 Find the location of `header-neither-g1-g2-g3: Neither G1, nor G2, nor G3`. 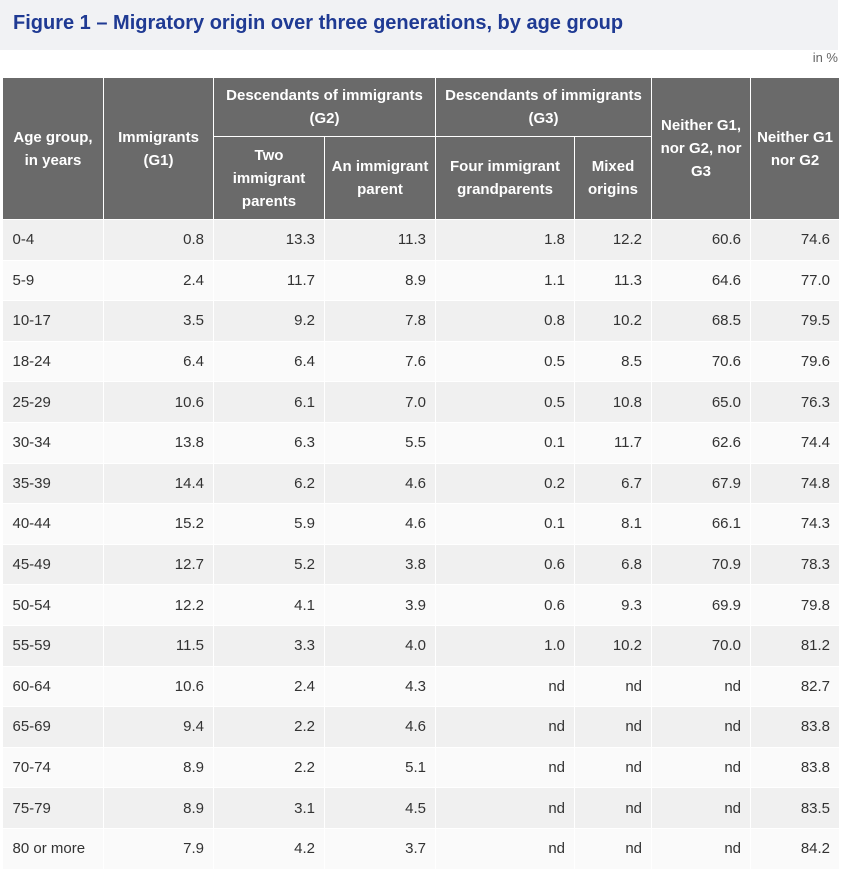

header-neither-g1-g2-g3: Neither G1, nor G2, nor G3 is located at coordinates (701, 148).